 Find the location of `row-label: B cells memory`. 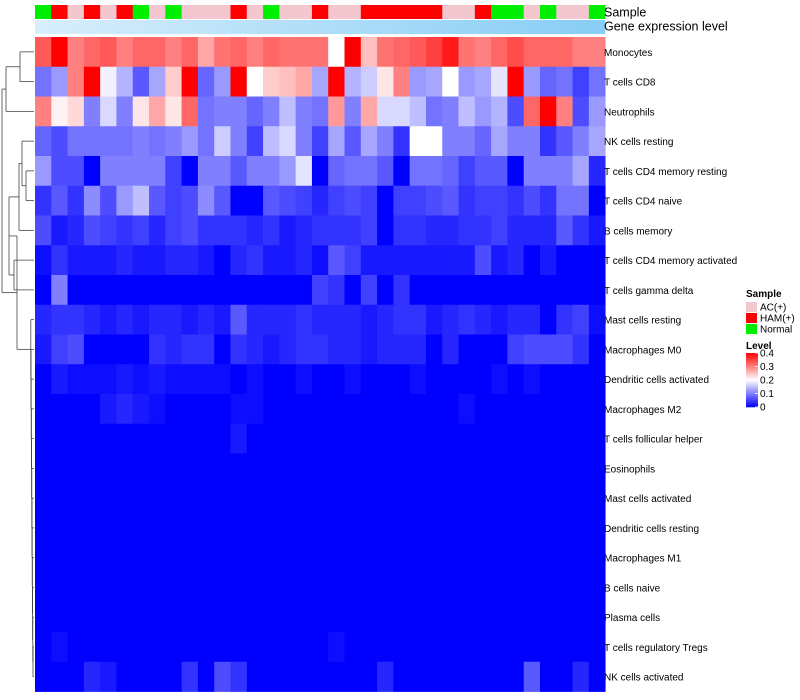

row-label: B cells memory is located at coordinates (638, 231).